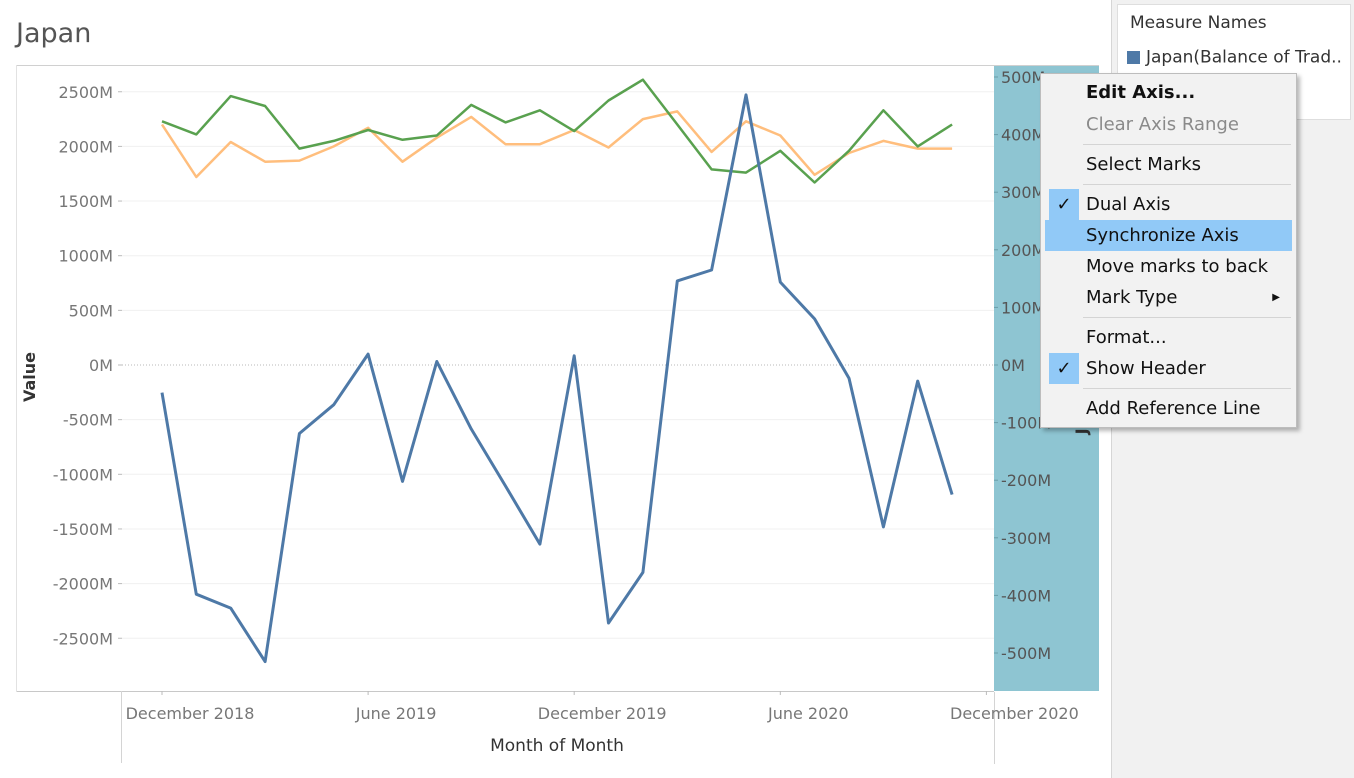  I want to click on x-tick-label: December 2019, so click(602, 713).